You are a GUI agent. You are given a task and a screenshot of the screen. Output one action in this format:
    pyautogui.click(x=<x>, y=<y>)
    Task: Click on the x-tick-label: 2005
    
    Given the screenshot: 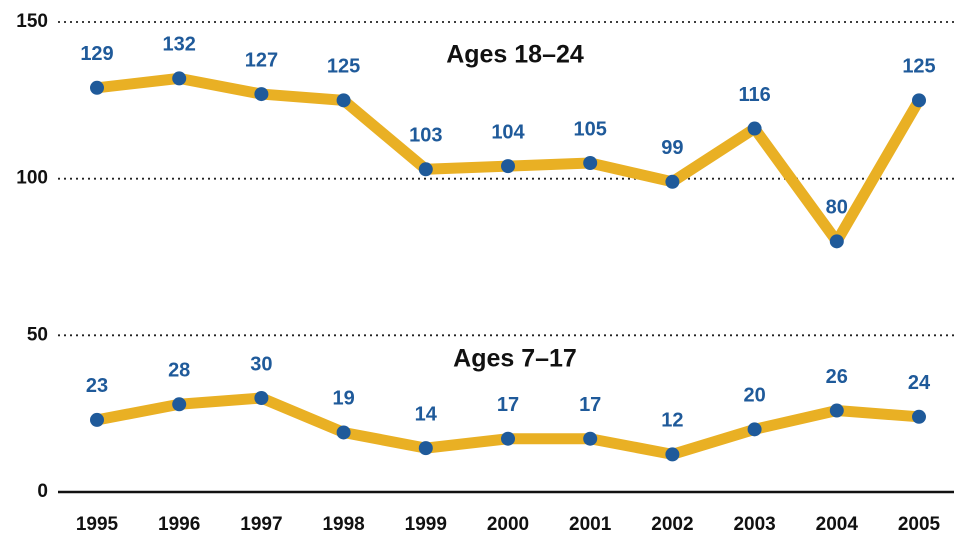 What is the action you would take?
    pyautogui.click(x=919, y=524)
    